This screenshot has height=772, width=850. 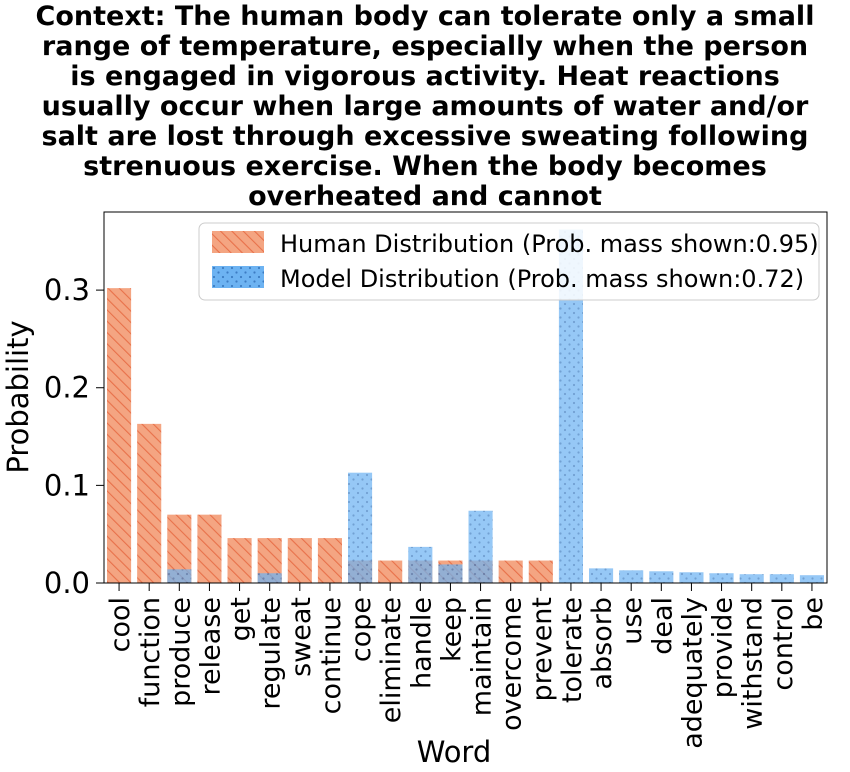 I want to click on y-tick-label: 0.0, so click(x=67, y=583).